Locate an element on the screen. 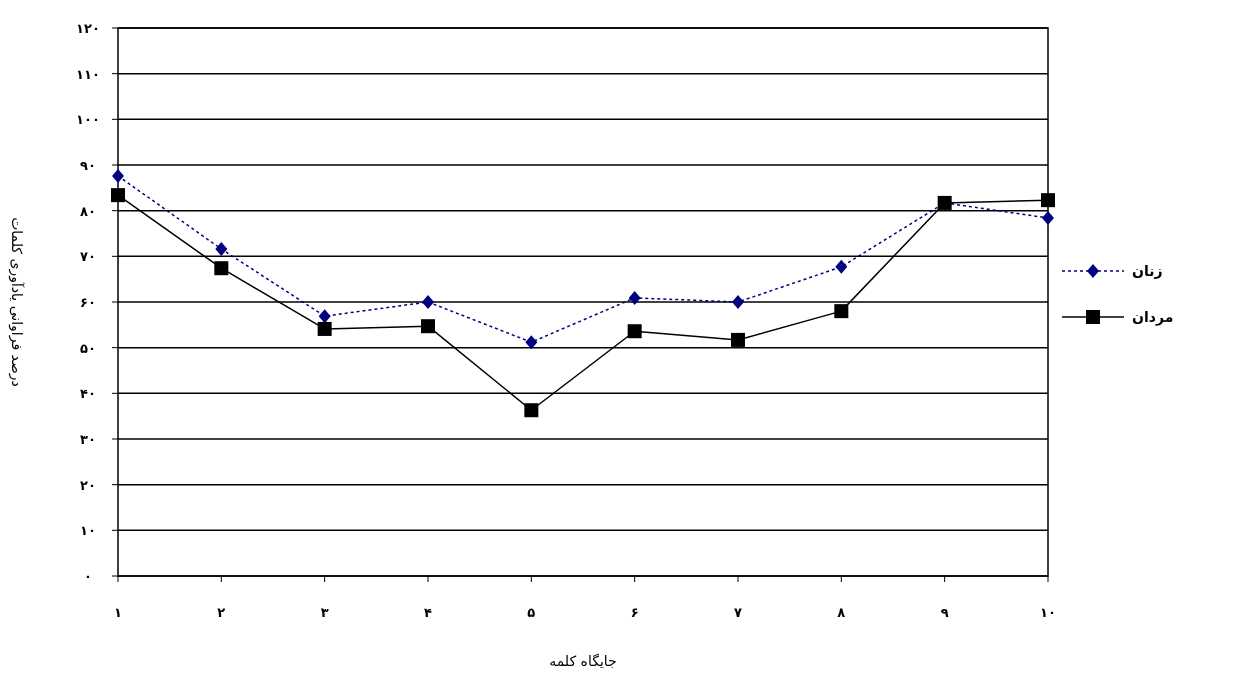  y-tick-label: ۰ is located at coordinates (88, 576).